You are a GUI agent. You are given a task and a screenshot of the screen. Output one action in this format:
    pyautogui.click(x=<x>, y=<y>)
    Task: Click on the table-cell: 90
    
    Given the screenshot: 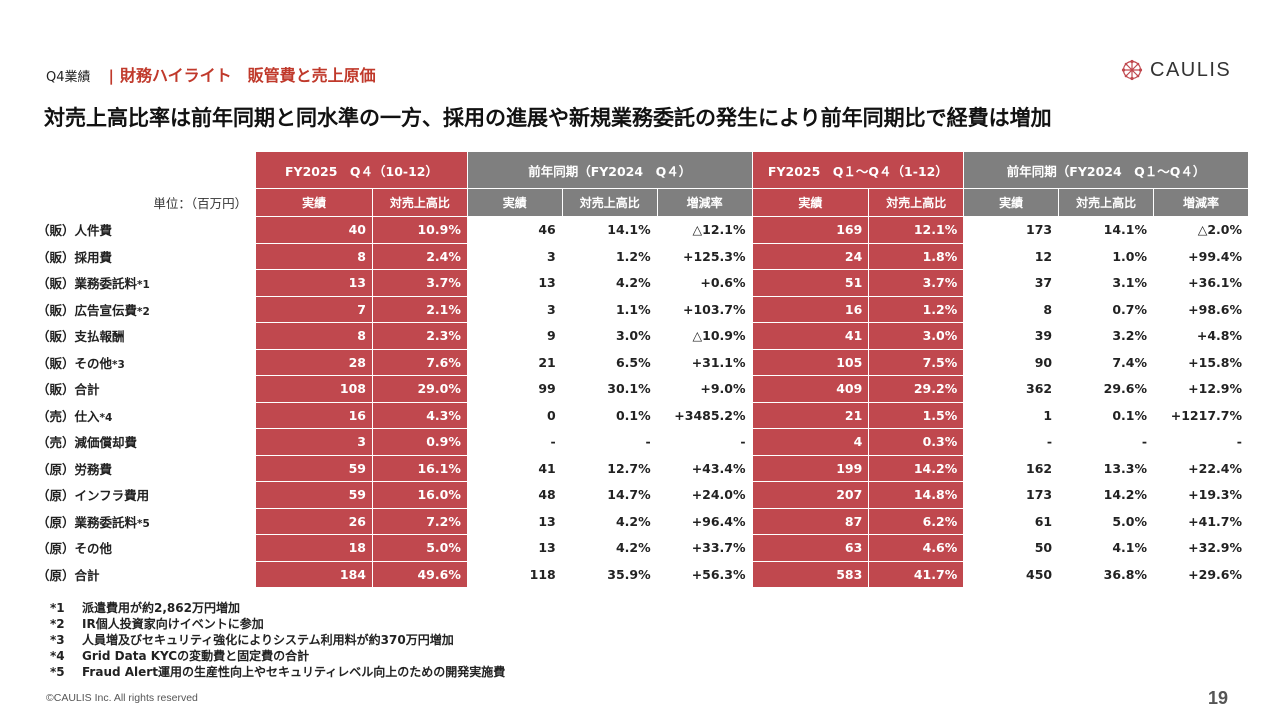 What is the action you would take?
    pyautogui.click(x=1011, y=362)
    